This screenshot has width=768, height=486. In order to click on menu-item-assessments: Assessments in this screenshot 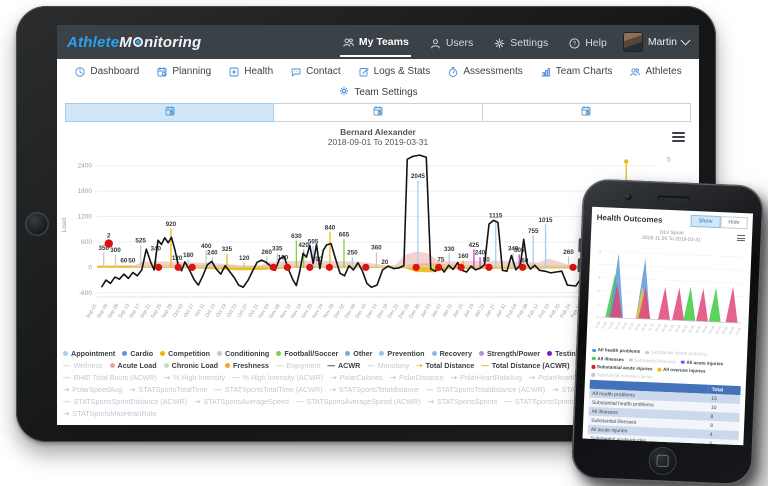, I will do `click(485, 72)`.